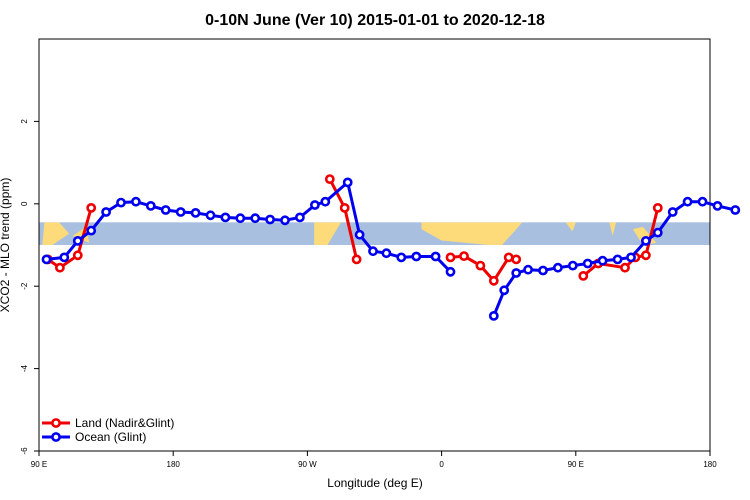  What do you see at coordinates (307, 464) in the screenshot?
I see `x-tick-label: 90 W` at bounding box center [307, 464].